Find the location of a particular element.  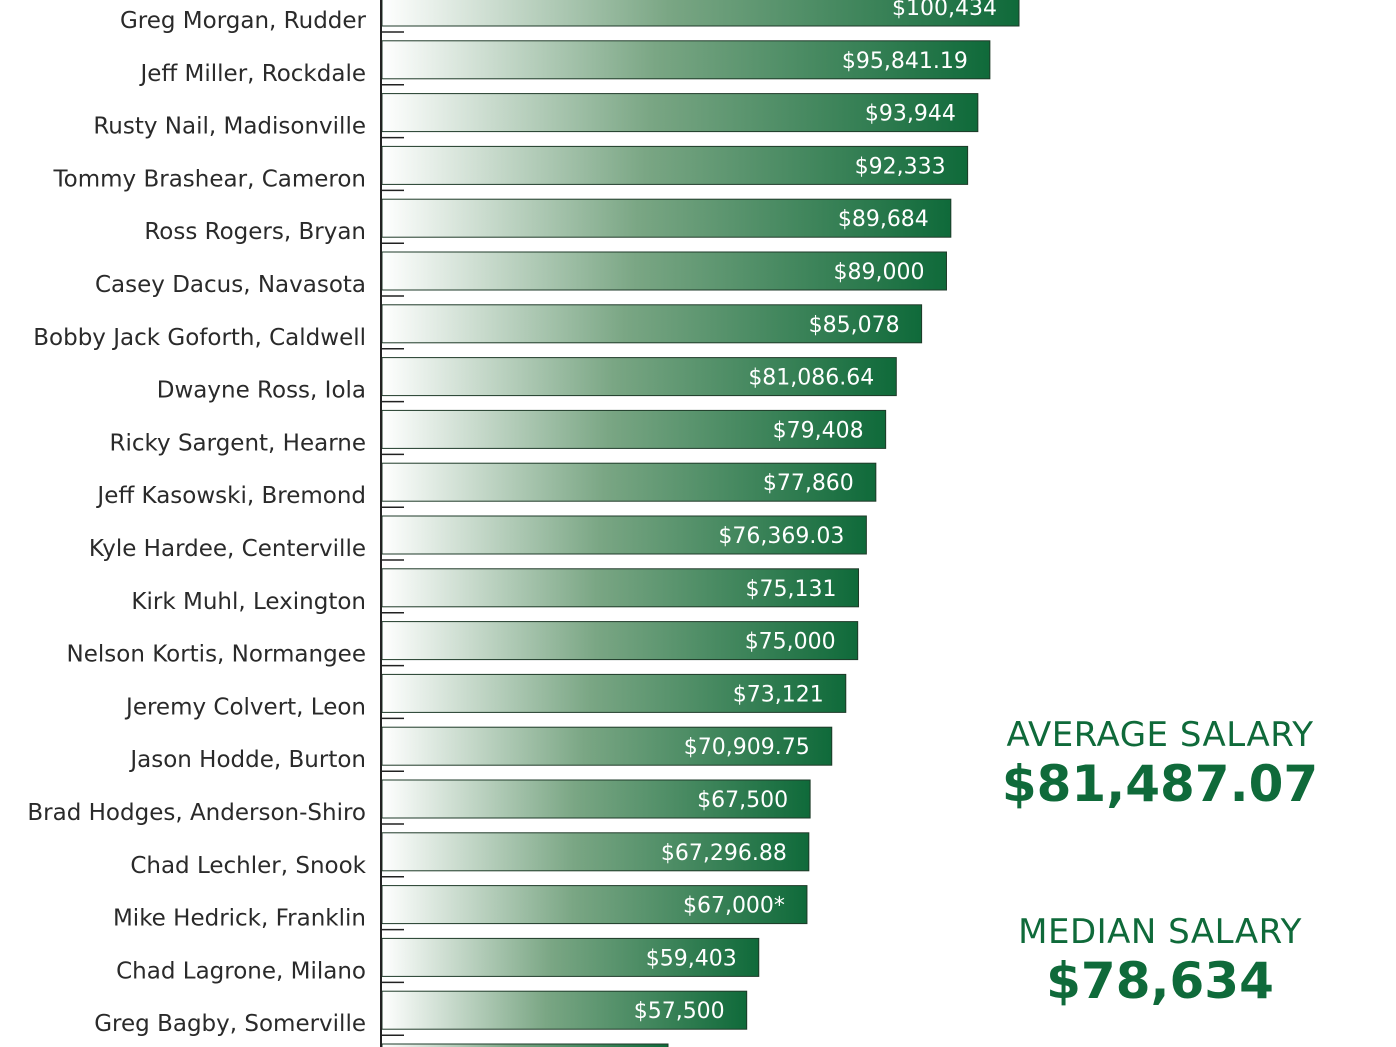

median-salary-block: MEDIAN SALARY $78,634 is located at coordinates (1160, 961).